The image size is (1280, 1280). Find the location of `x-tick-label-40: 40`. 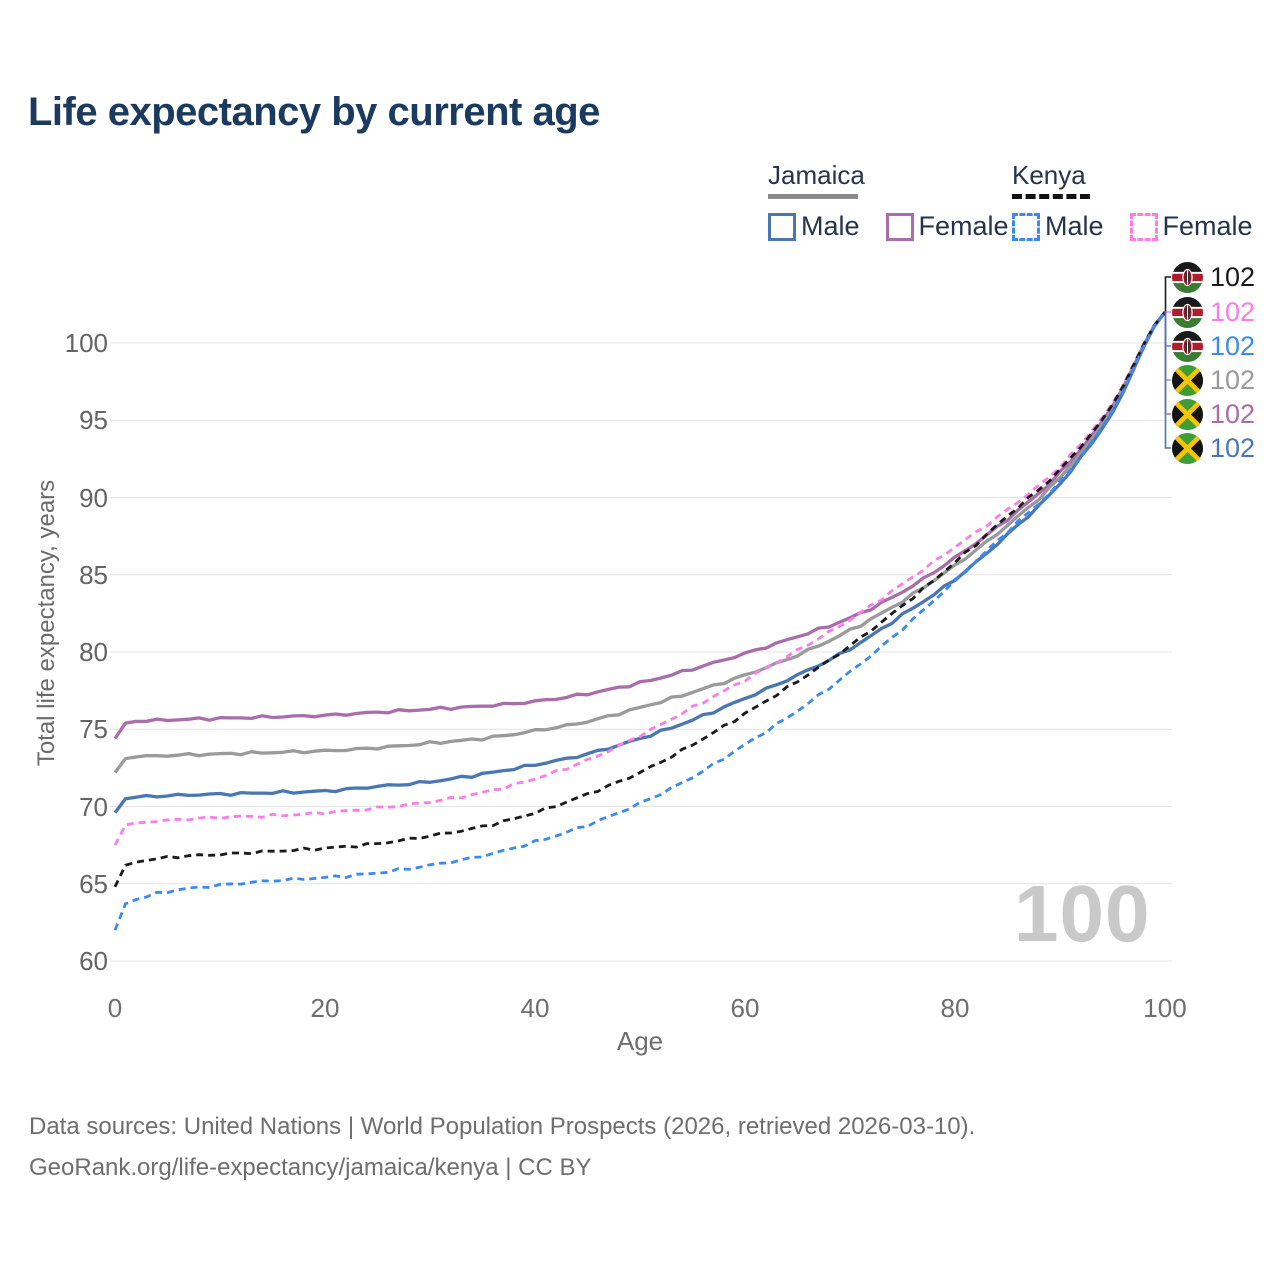

x-tick-label-40: 40 is located at coordinates (535, 1008).